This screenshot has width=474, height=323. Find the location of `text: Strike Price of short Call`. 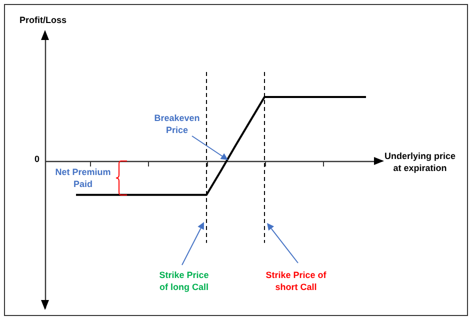

text: Strike Price of short Call is located at coordinates (297, 281).